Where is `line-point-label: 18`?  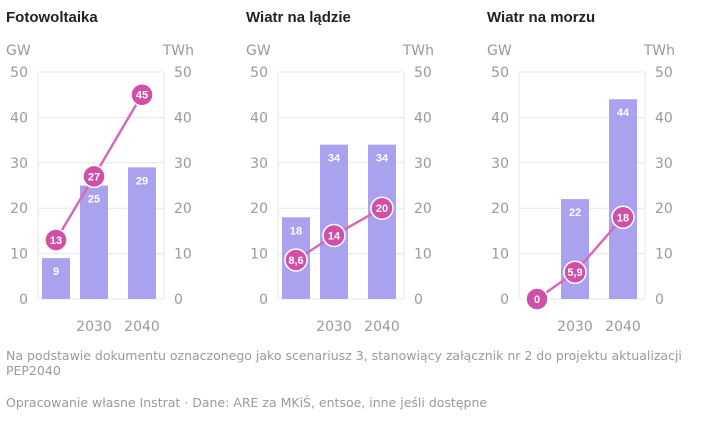
line-point-label: 18 is located at coordinates (623, 218).